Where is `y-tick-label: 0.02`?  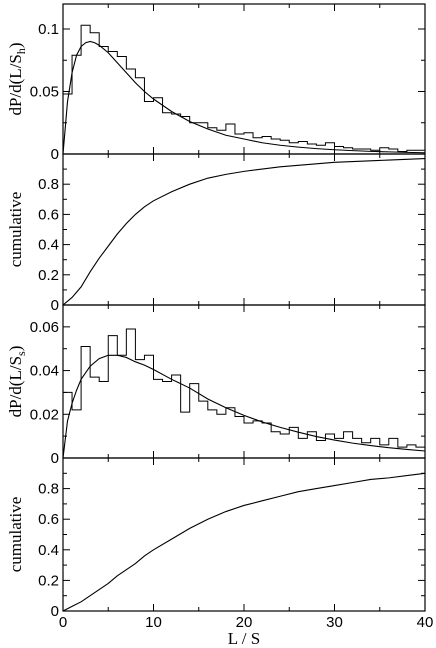
y-tick-label: 0.02 is located at coordinates (44, 414).